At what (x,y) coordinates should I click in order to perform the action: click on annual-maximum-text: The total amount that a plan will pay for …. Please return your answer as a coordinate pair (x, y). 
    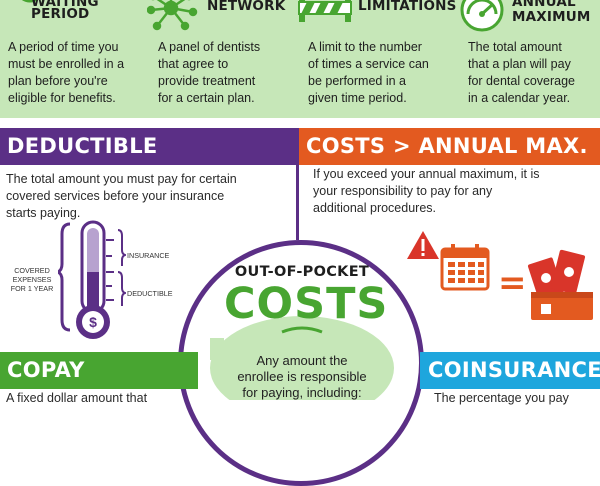
    Looking at the image, I should click on (522, 72).